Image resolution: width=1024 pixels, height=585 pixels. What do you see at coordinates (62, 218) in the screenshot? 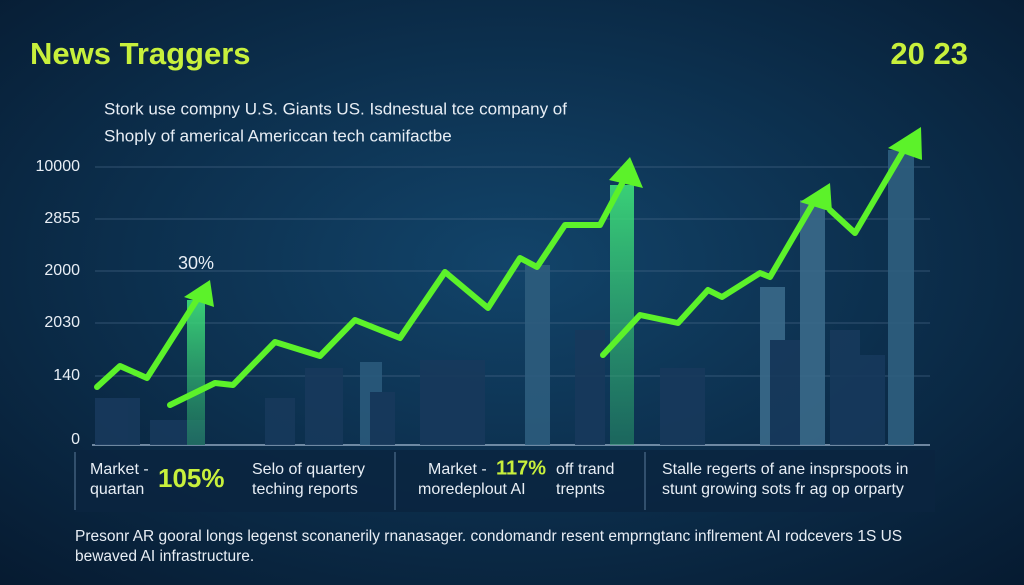
I see `axis-label: 2855` at bounding box center [62, 218].